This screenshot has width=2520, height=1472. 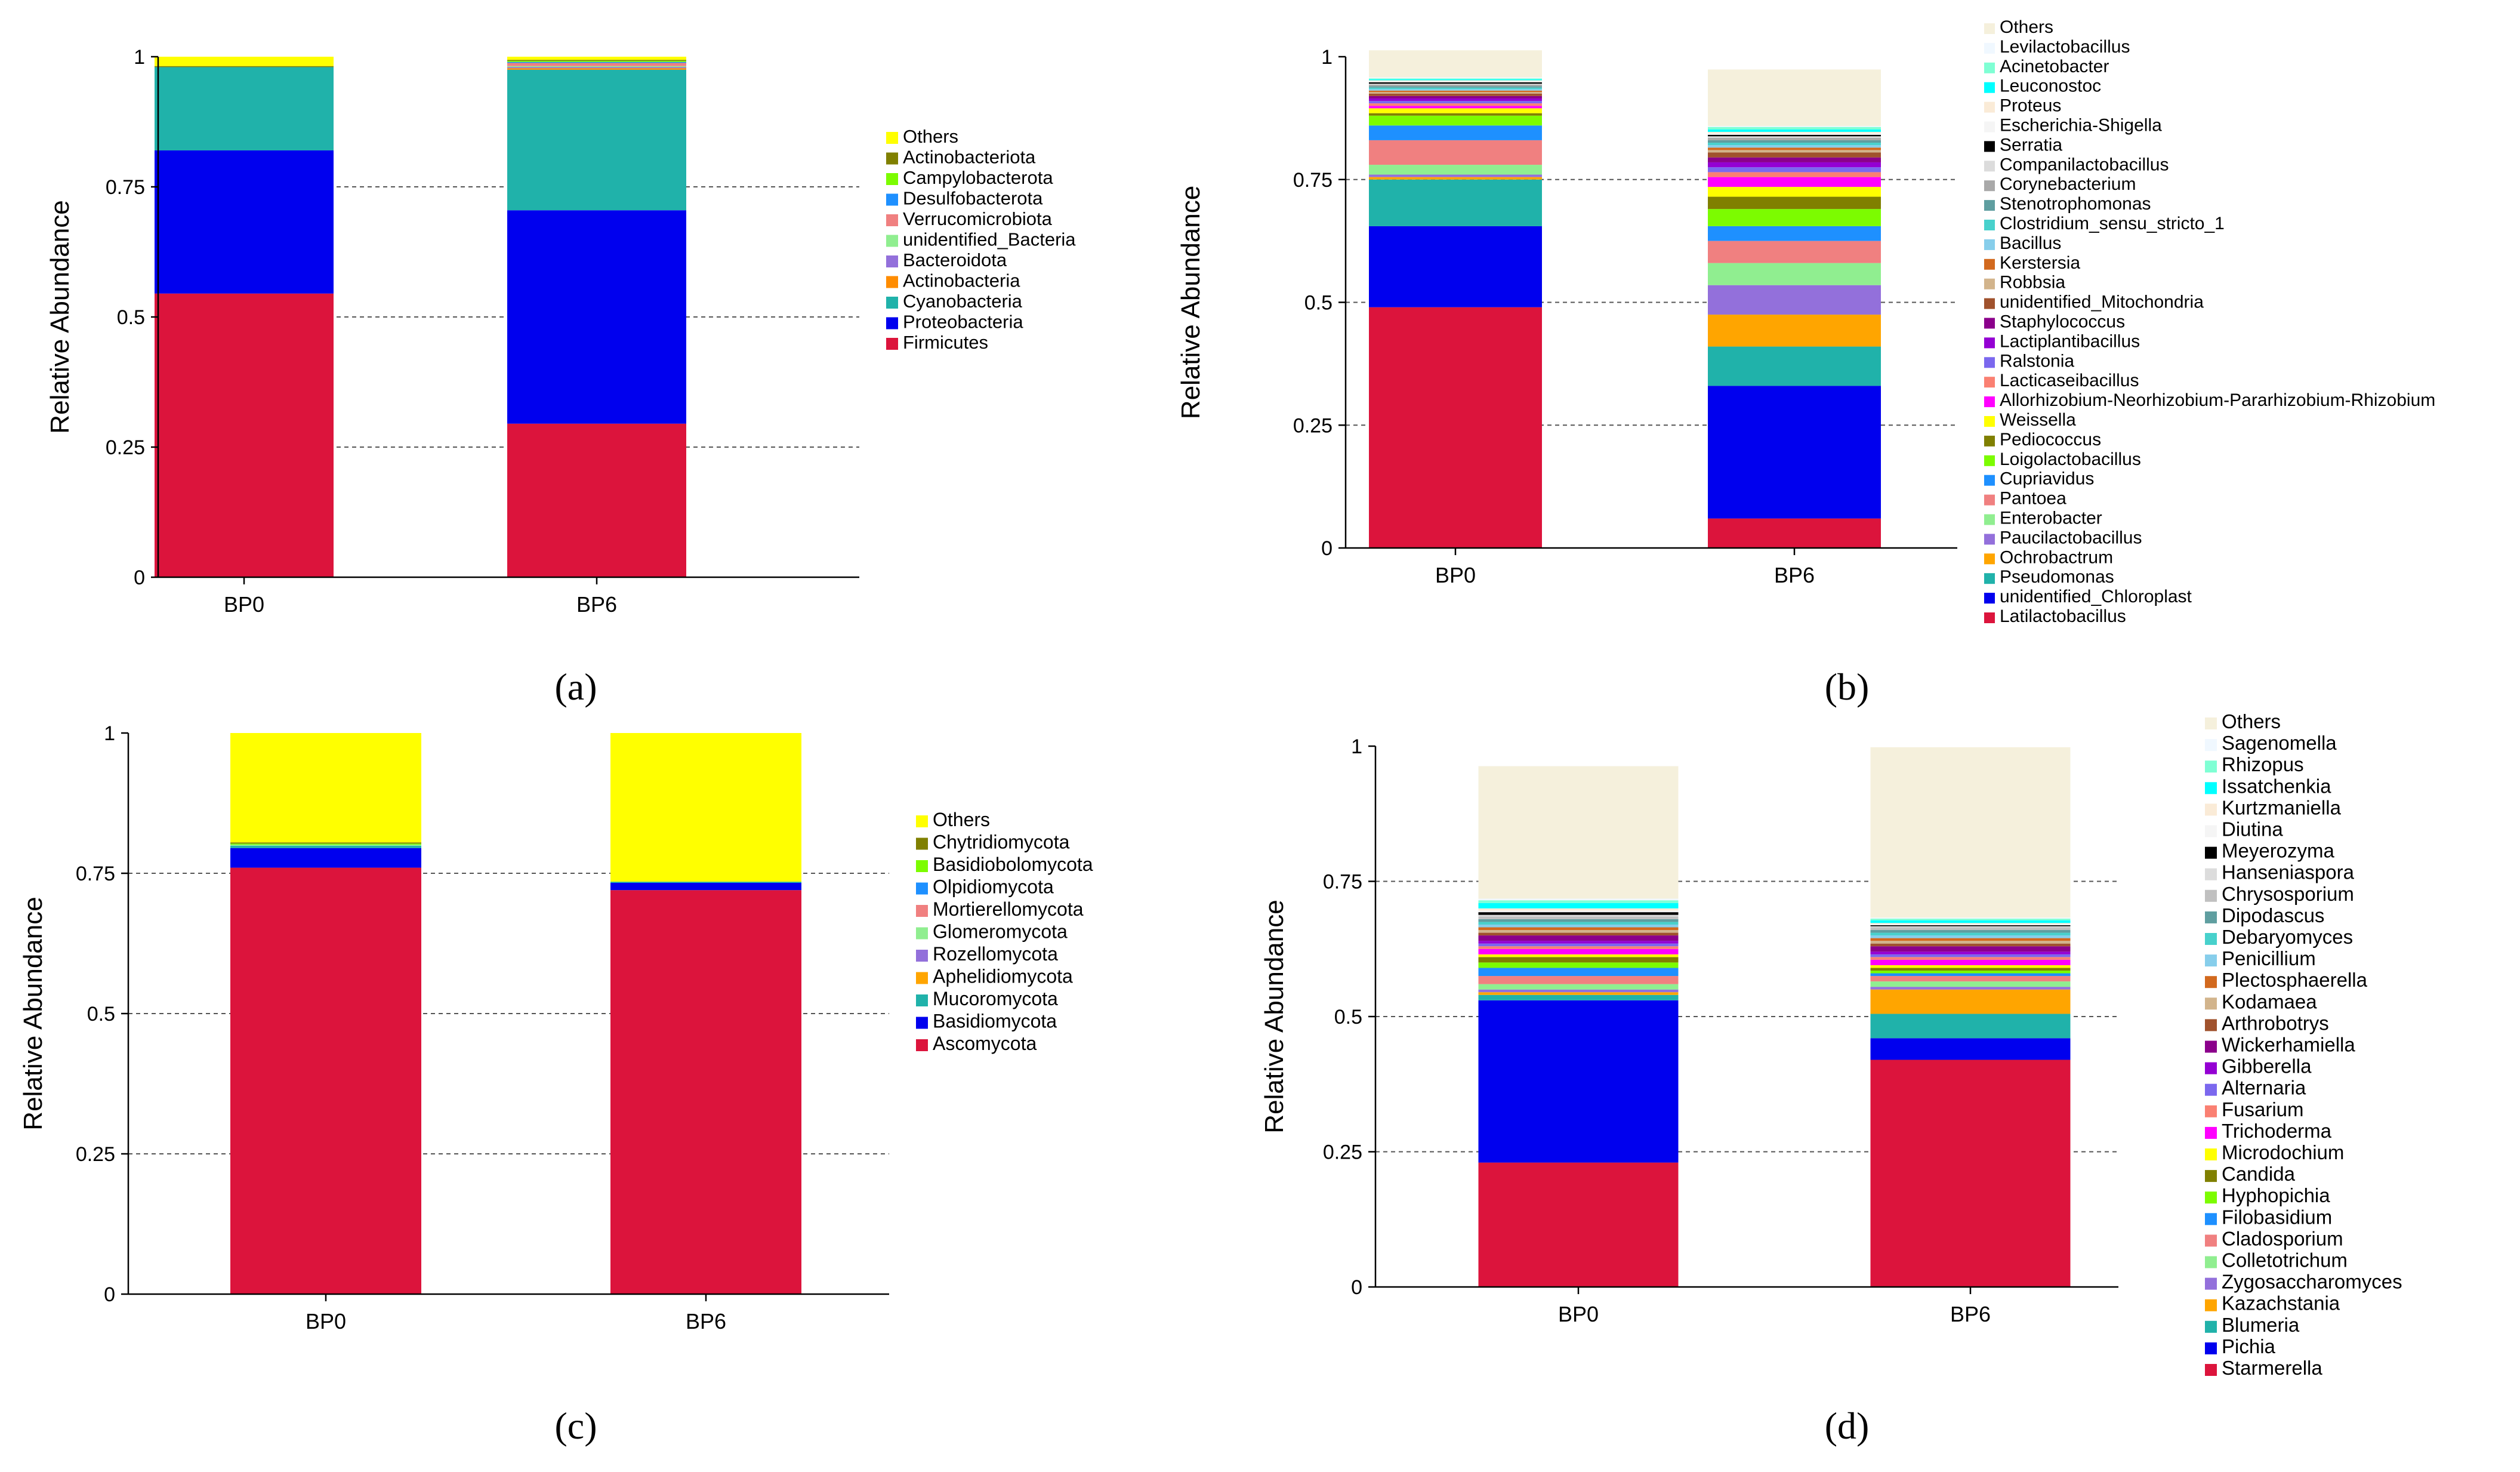 What do you see at coordinates (1970, 955) in the screenshot?
I see `bar-segment-bp6-alternaria` at bounding box center [1970, 955].